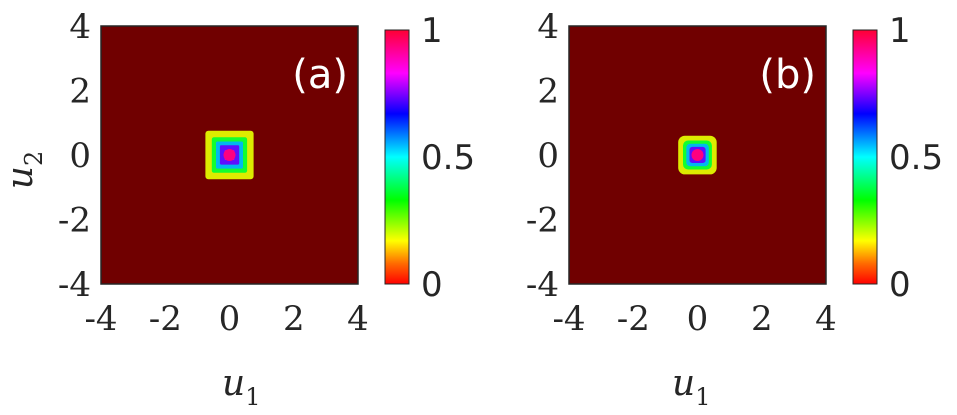 This screenshot has height=415, width=957. Describe the element at coordinates (165, 319) in the screenshot. I see `x-tick-label-a-1: -2` at that location.